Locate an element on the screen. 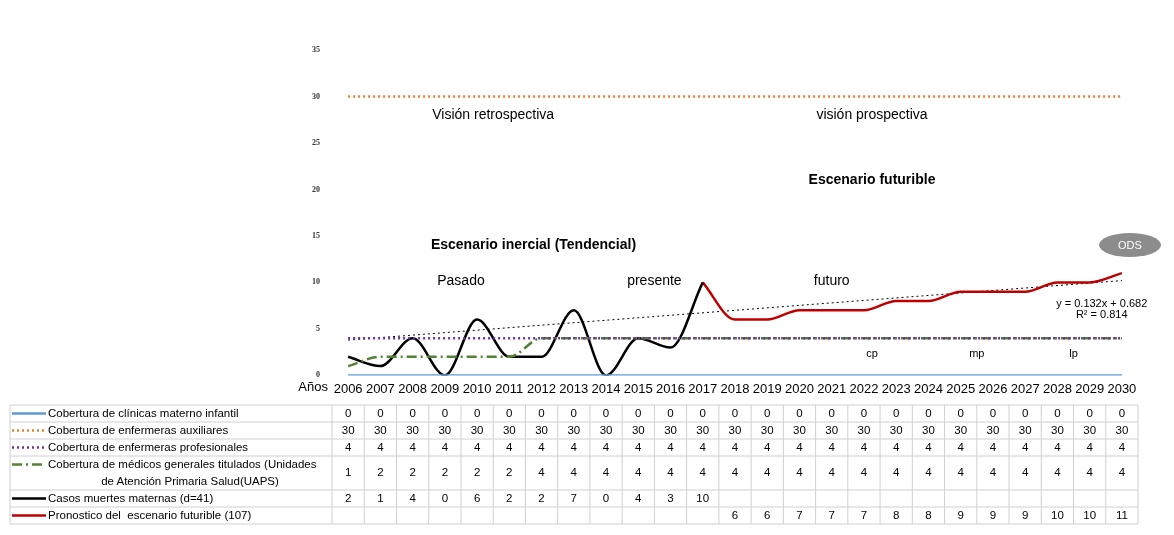 The width and height of the screenshot is (1174, 535). data-label: 3 is located at coordinates (670, 497).